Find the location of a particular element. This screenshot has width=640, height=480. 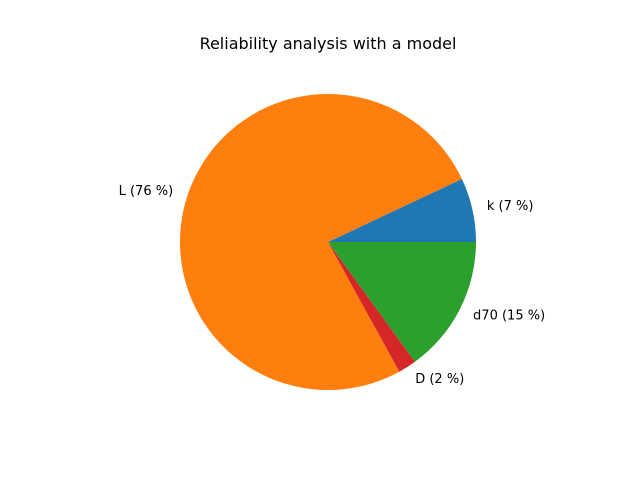

pie-slice-k is located at coordinates (402, 210).